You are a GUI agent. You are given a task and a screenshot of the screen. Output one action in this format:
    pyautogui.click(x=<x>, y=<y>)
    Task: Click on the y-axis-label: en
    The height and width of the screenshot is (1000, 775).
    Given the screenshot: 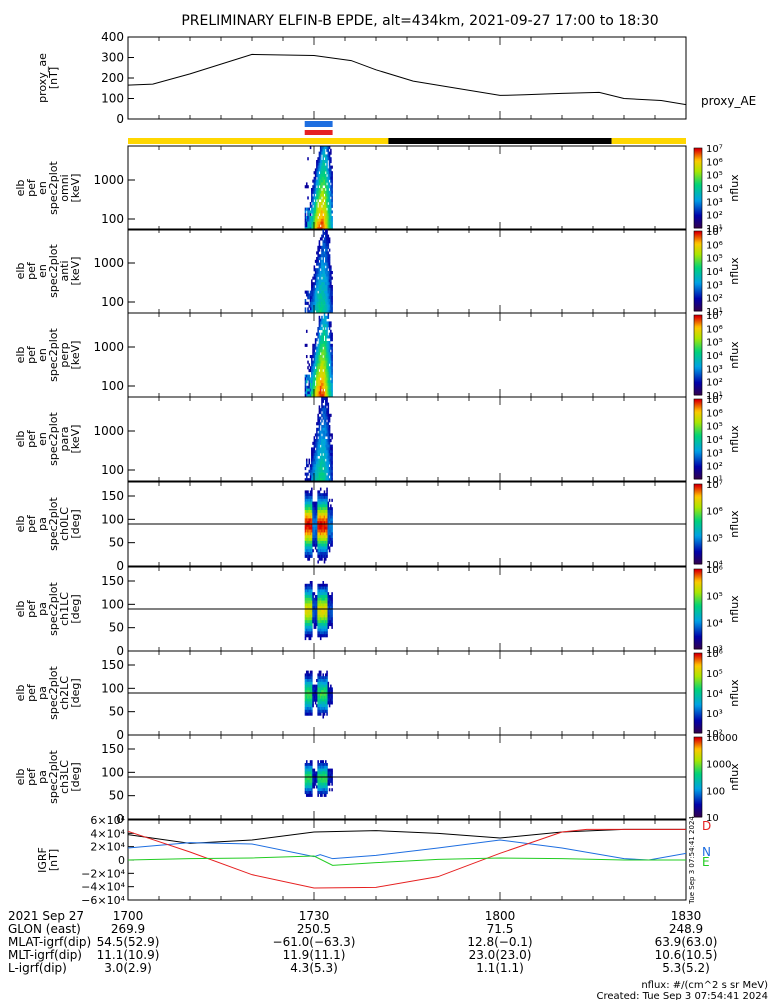 What is the action you would take?
    pyautogui.click(x=42, y=271)
    